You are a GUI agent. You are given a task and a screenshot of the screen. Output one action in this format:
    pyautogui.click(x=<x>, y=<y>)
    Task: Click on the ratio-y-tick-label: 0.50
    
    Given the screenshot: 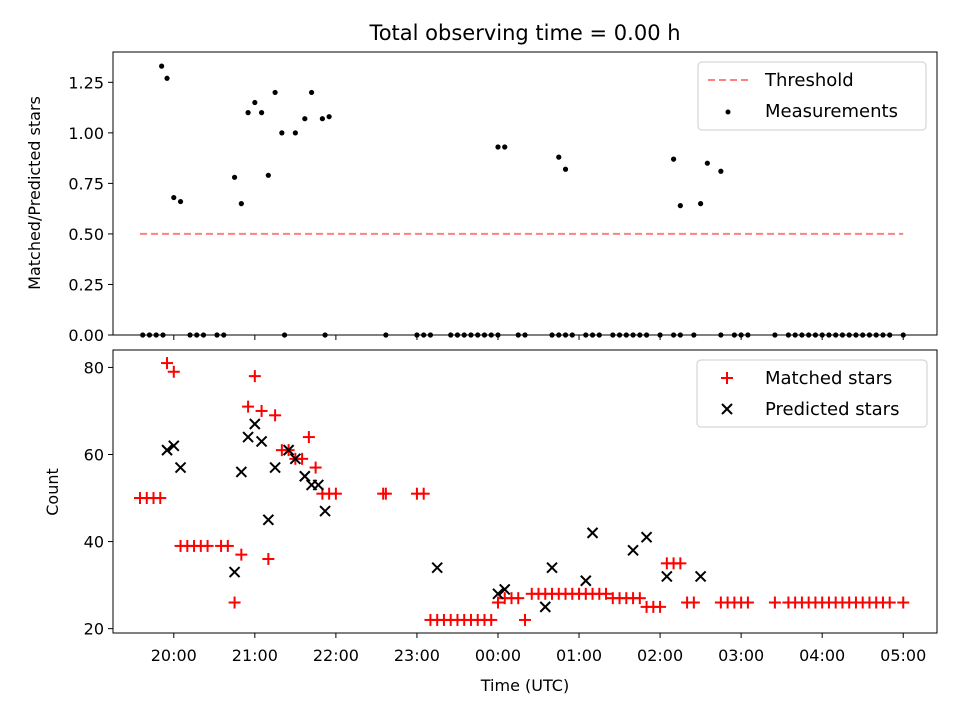 What is the action you would take?
    pyautogui.click(x=86, y=234)
    